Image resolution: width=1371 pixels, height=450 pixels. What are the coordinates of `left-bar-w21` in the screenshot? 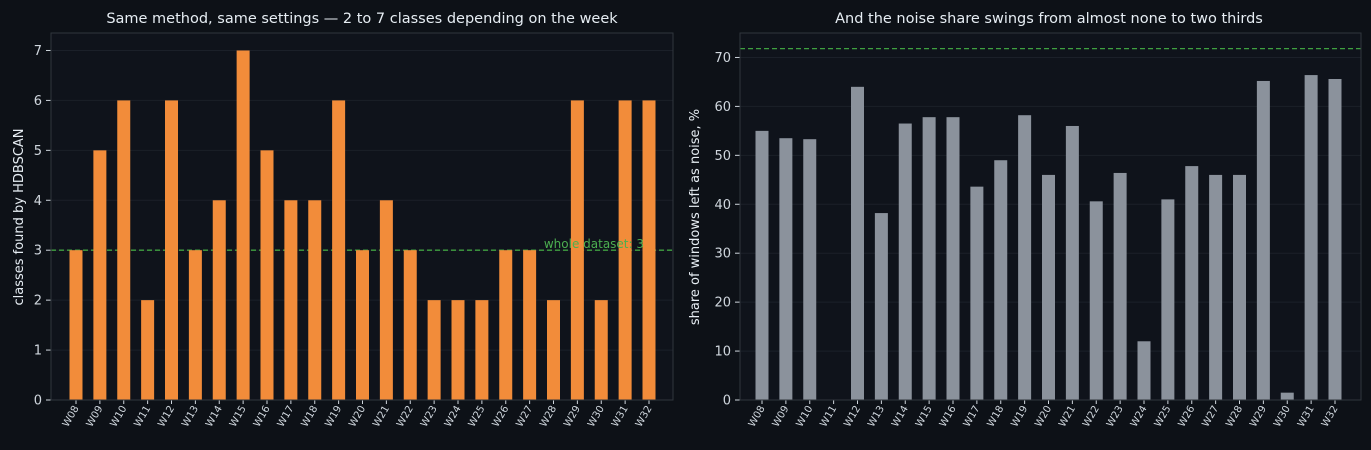 It's located at (386, 300).